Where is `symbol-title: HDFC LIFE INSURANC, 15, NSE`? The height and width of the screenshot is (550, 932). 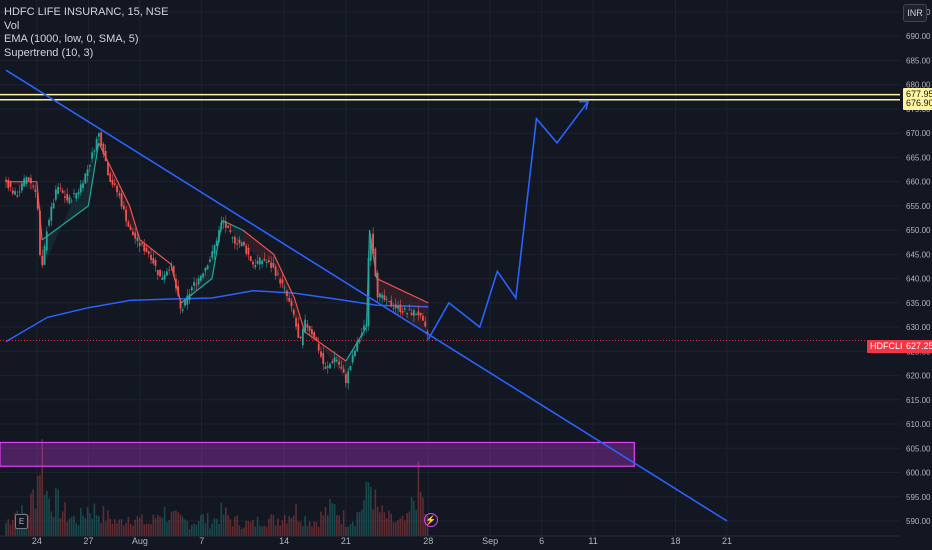 symbol-title: HDFC LIFE INSURANC, 15, NSE is located at coordinates (86, 12).